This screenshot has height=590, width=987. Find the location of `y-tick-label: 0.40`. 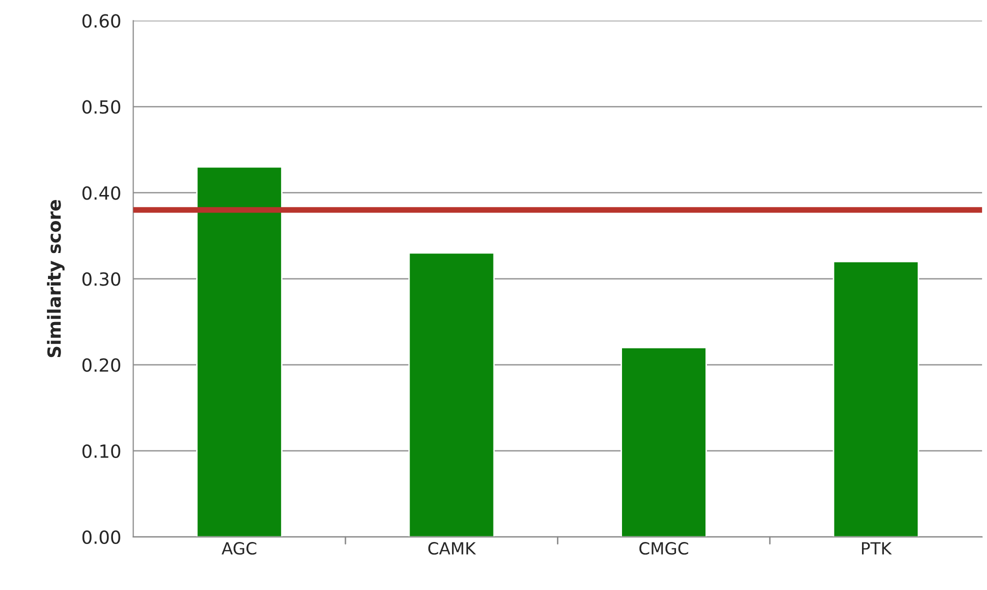

y-tick-label: 0.40 is located at coordinates (101, 193).